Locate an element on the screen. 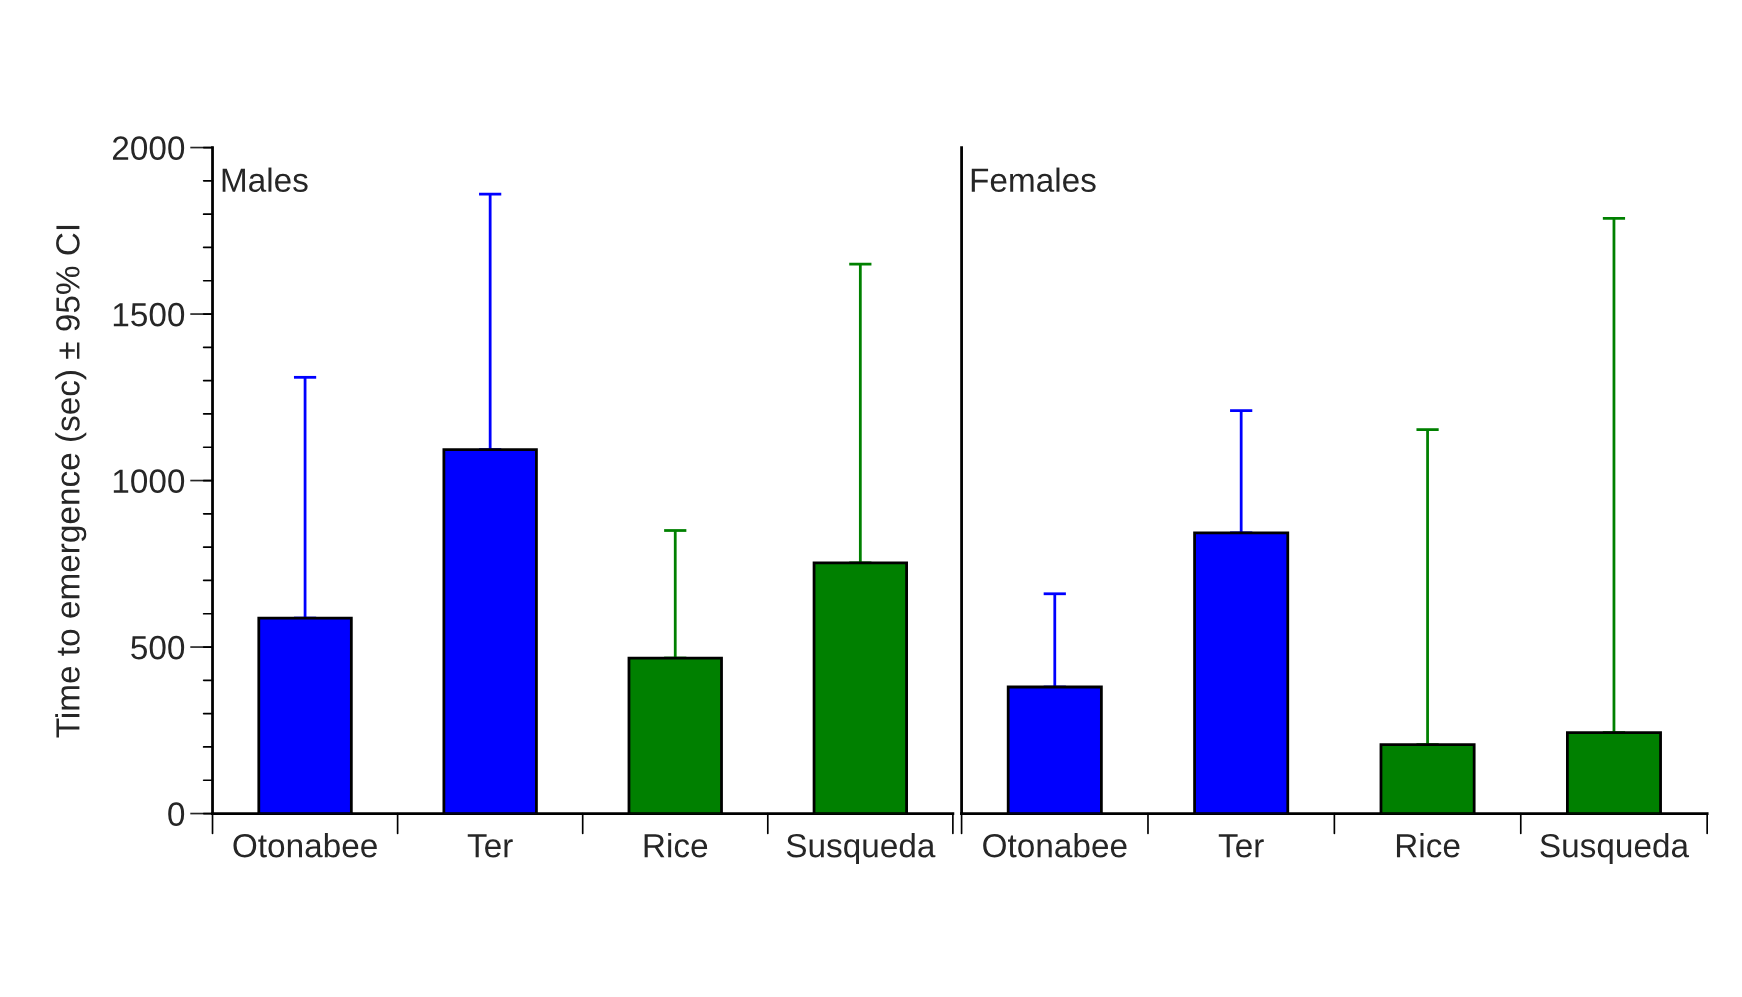 The width and height of the screenshot is (1742, 997). y-tick-label: 1500 is located at coordinates (149, 314).